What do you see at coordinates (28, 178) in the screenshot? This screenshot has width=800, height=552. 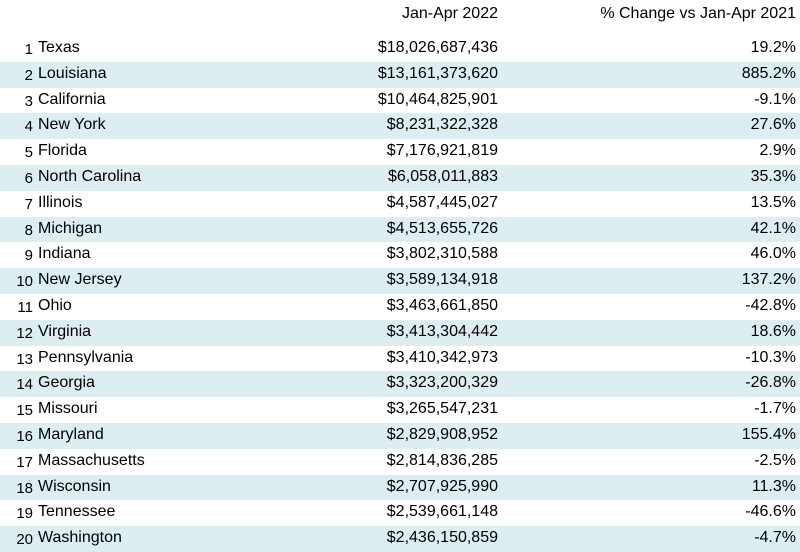 I see `rank-cell: 6` at bounding box center [28, 178].